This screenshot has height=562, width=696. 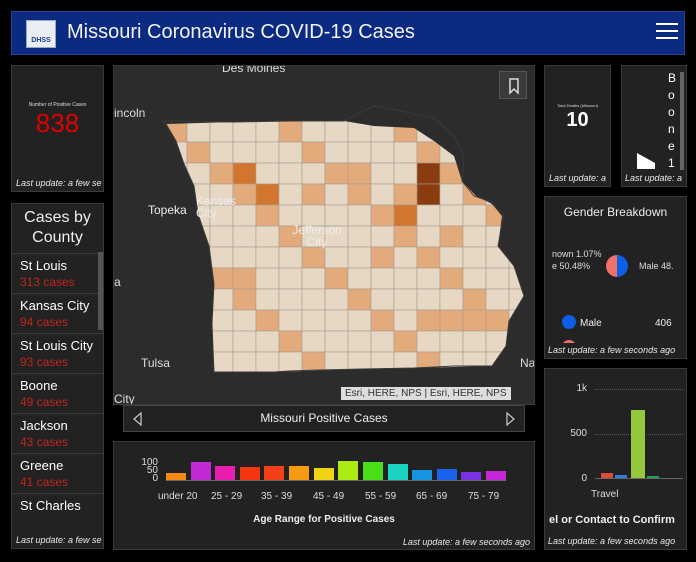 I want to click on county-list-item: Jackson 43 cases, so click(x=57, y=433).